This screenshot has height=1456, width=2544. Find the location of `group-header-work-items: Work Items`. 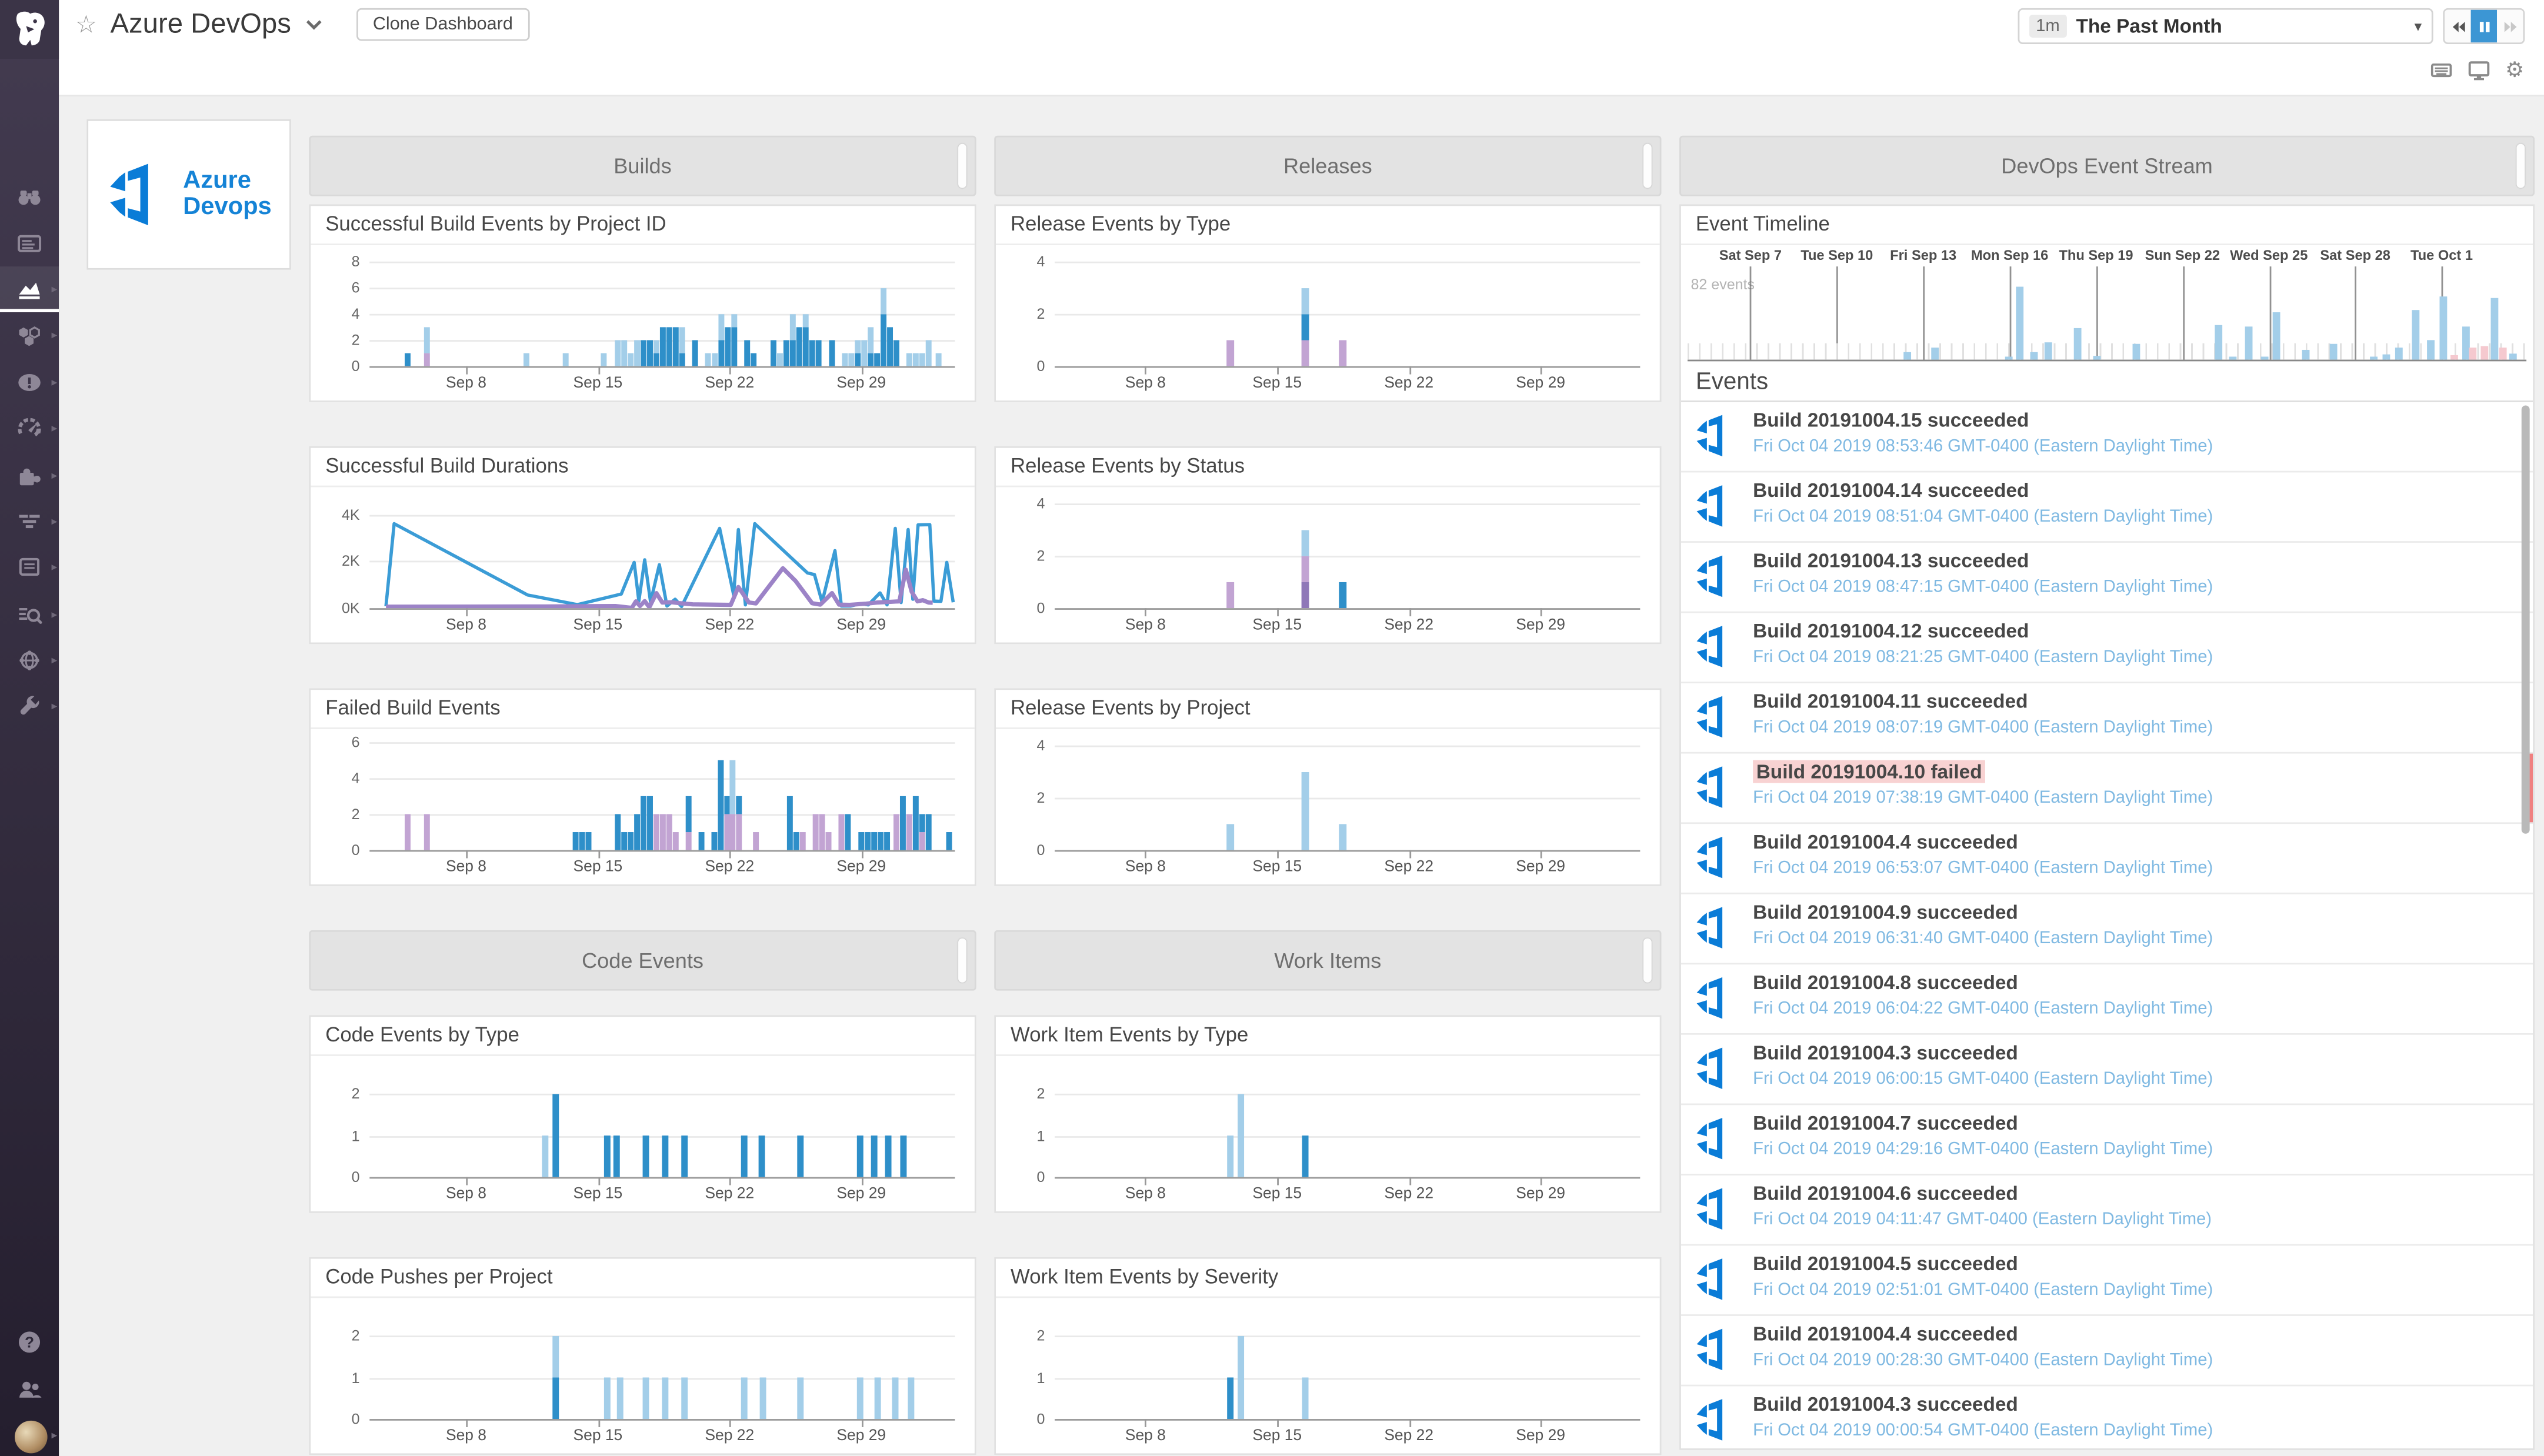

group-header-work-items: Work Items is located at coordinates (1328, 960).